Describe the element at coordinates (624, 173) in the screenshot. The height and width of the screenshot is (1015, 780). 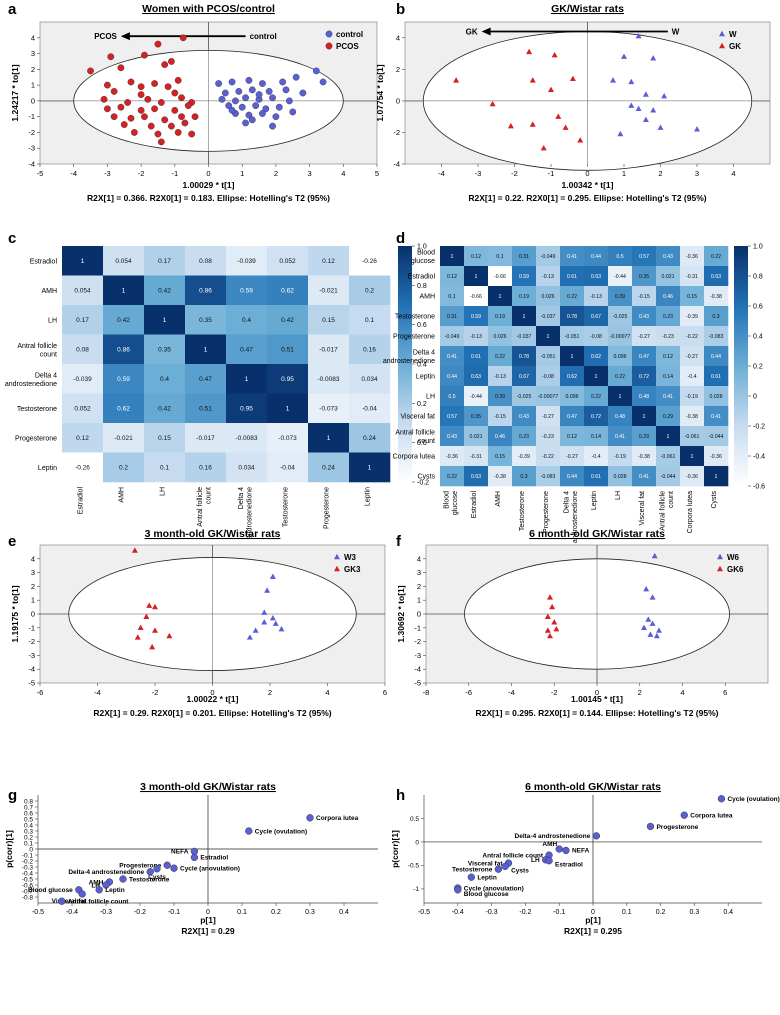
I see `x-tick-label: 1` at that location.